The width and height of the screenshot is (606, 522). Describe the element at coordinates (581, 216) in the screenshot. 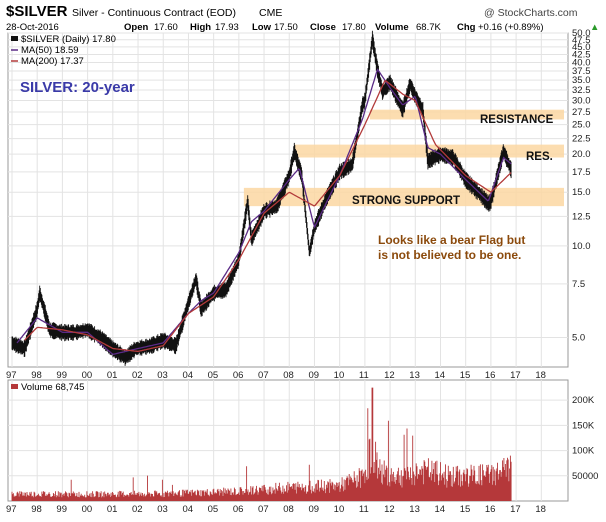

I see `price-y-tick: 12.5` at that location.